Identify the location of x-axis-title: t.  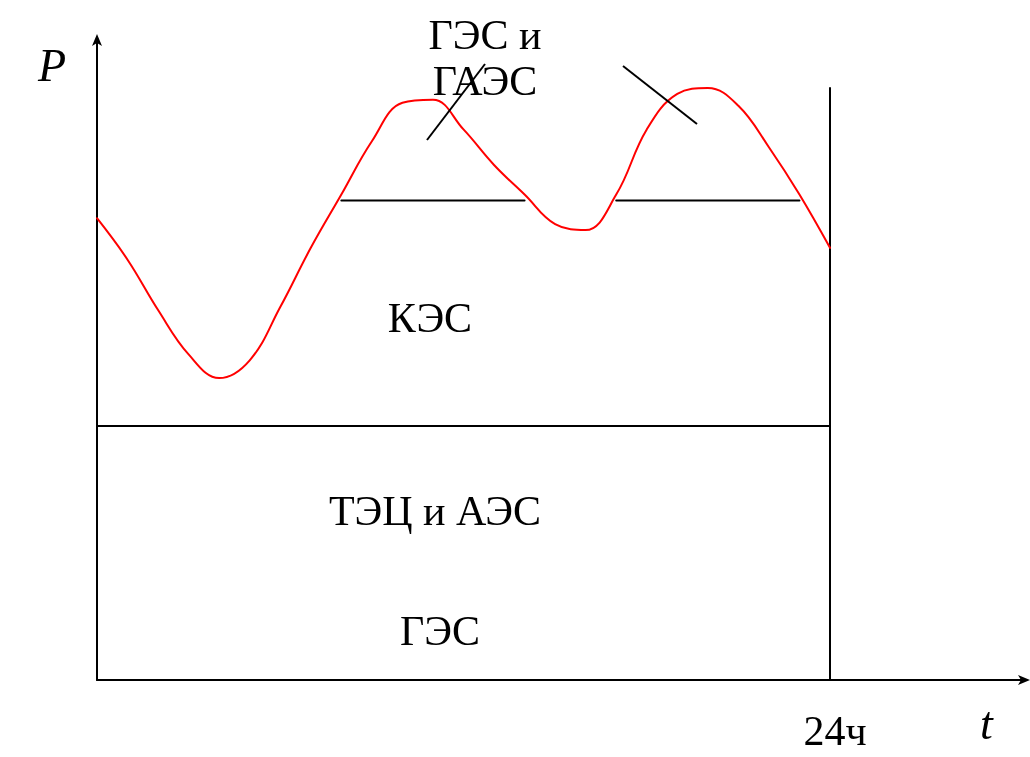
(987, 723).